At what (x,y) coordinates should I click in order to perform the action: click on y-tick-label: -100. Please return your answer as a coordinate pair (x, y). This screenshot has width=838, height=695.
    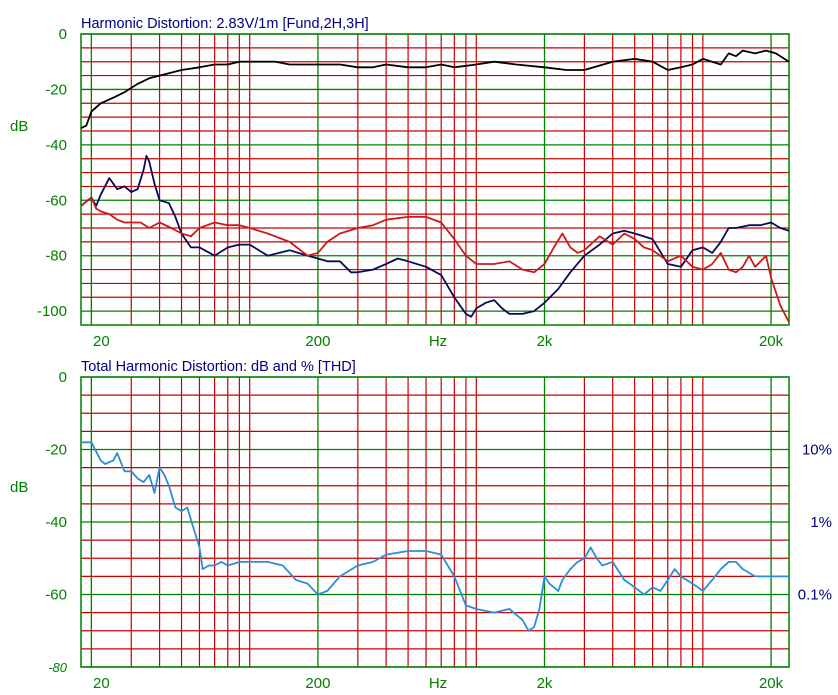
    Looking at the image, I should click on (52, 311).